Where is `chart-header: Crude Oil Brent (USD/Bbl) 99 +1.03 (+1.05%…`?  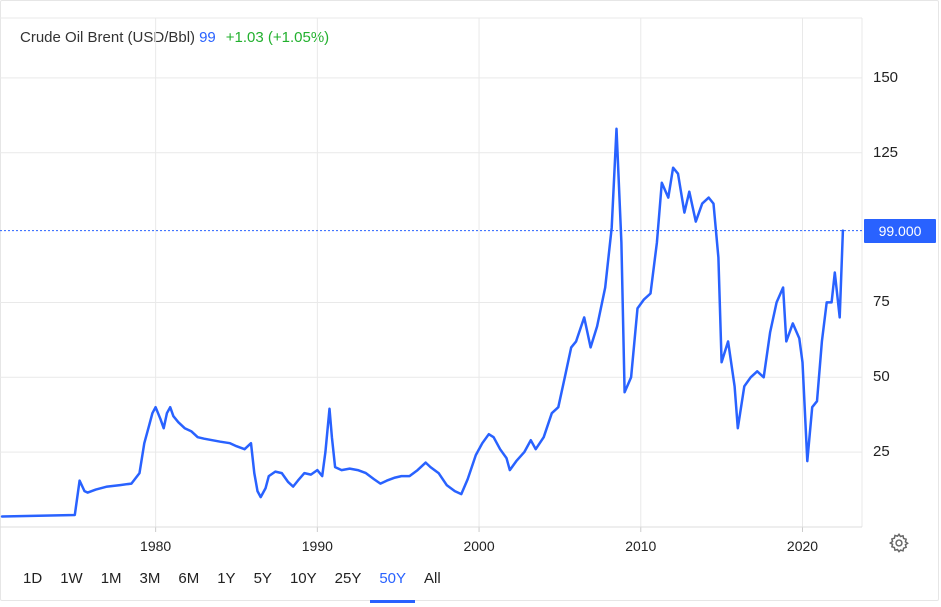 chart-header: Crude Oil Brent (USD/Bbl) 99 +1.03 (+1.05%… is located at coordinates (174, 37).